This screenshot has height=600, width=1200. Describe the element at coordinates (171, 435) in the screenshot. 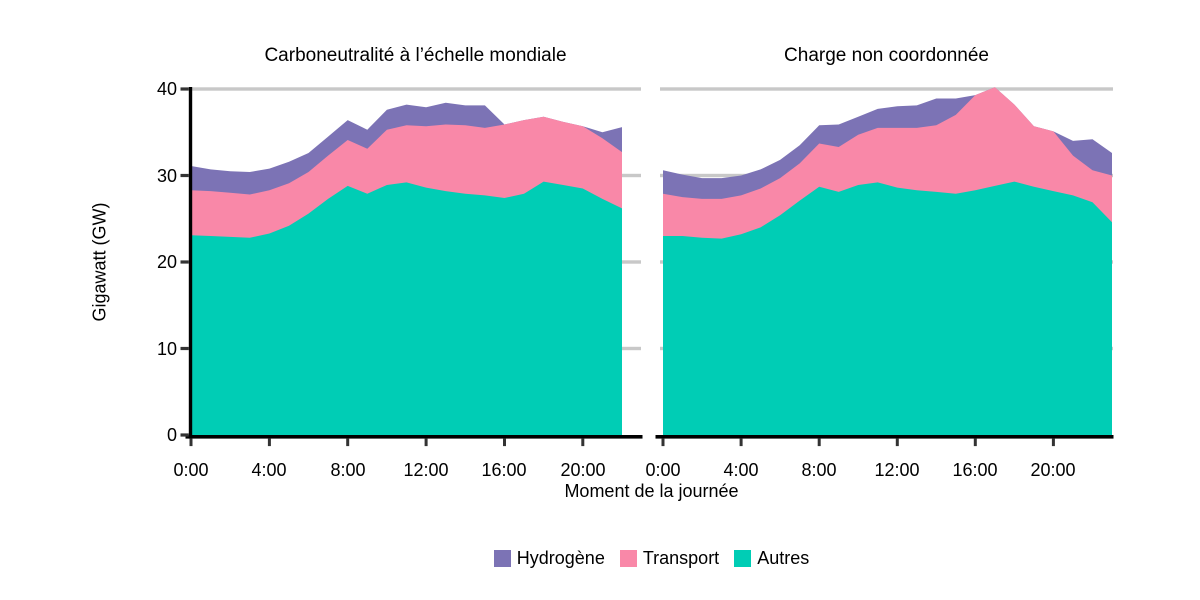

I see `y-tick-label: 0` at that location.